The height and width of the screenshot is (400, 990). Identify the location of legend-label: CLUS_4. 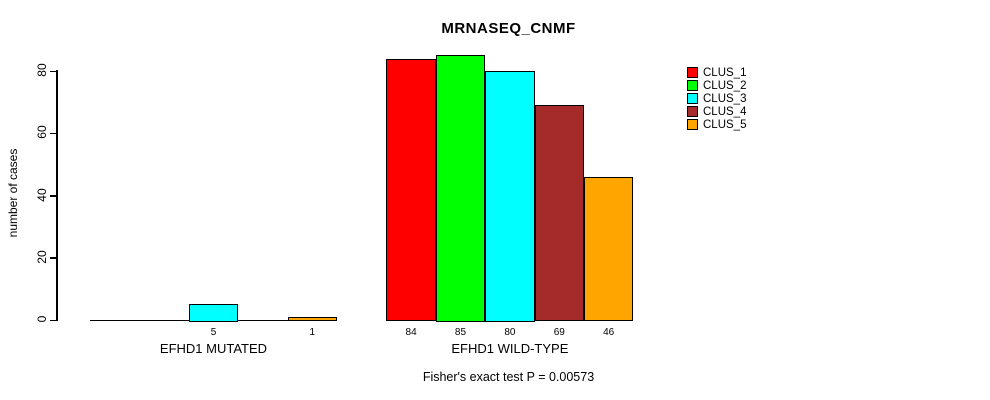
(725, 111).